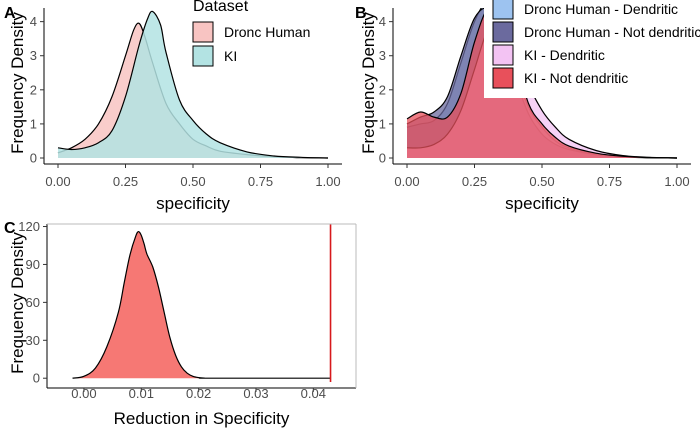 Image resolution: width=700 pixels, height=432 pixels. Describe the element at coordinates (33, 264) in the screenshot. I see `y-tick-label: 90` at that location.